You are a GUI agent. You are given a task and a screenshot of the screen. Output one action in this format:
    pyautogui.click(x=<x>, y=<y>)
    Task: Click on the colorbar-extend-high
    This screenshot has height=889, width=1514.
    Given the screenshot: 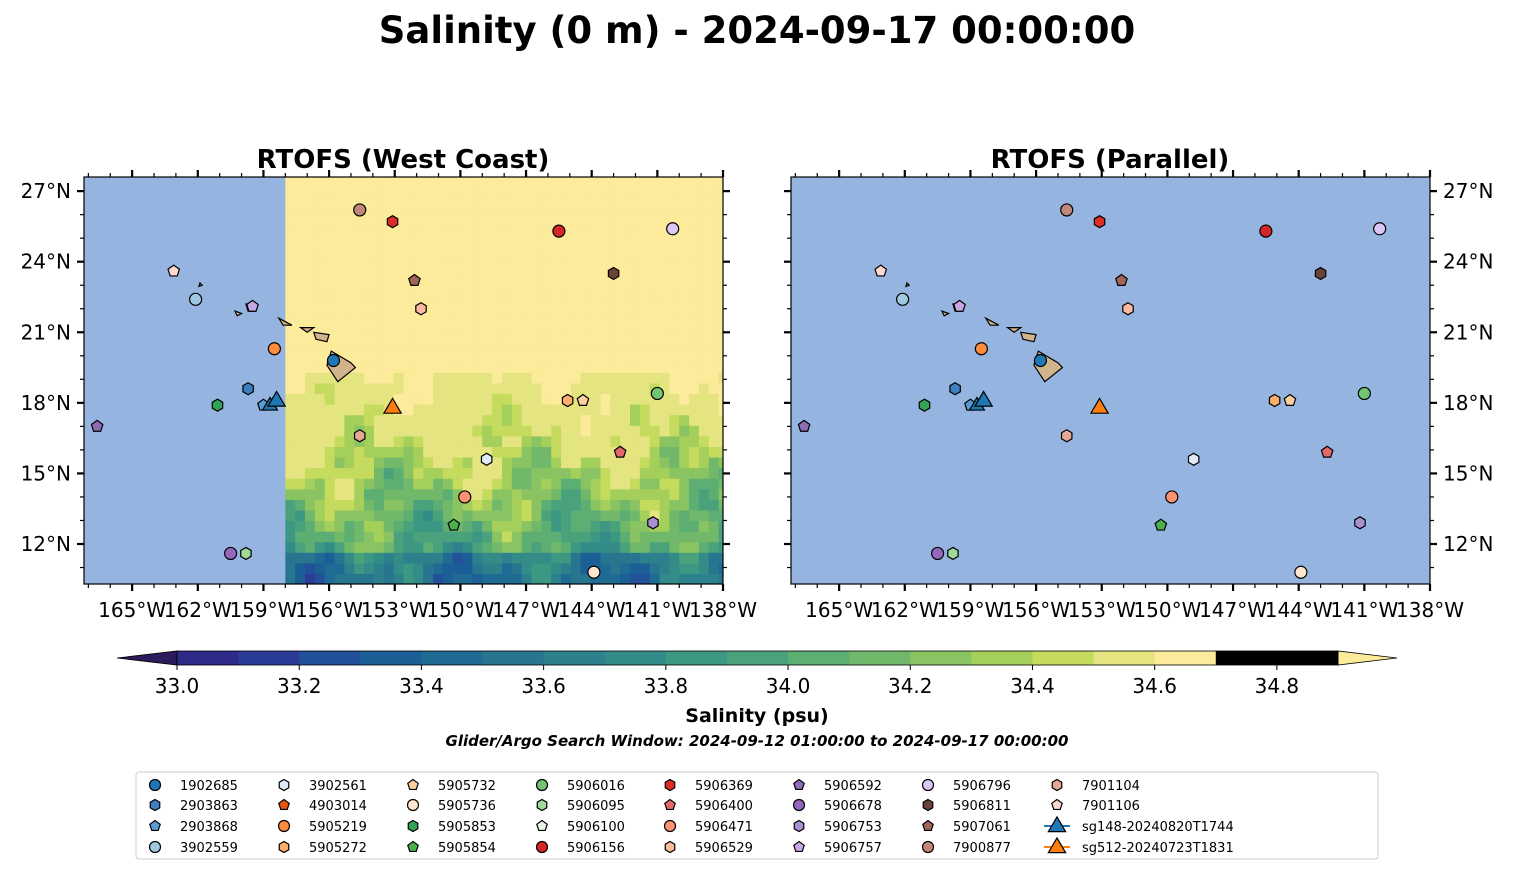 What is the action you would take?
    pyautogui.click(x=1367, y=658)
    